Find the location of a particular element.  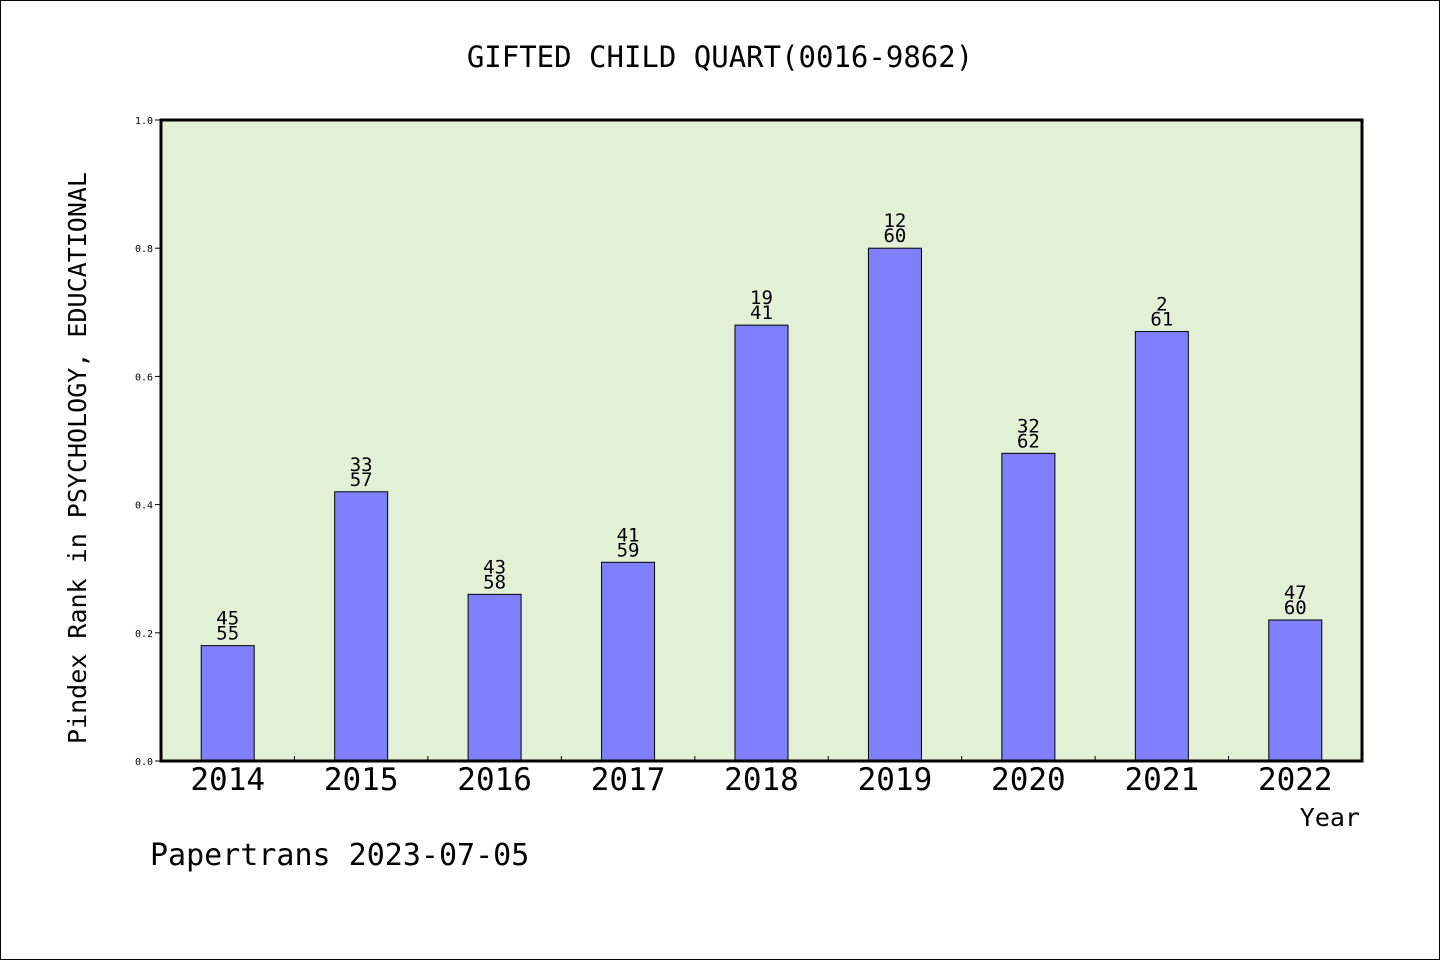

bar-label-top-2019: 12 is located at coordinates (894, 221).